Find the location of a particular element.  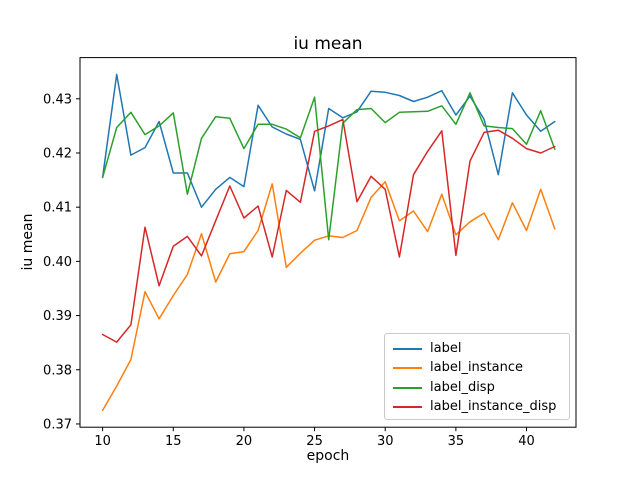

legend-label: label_instance is located at coordinates (477, 368).